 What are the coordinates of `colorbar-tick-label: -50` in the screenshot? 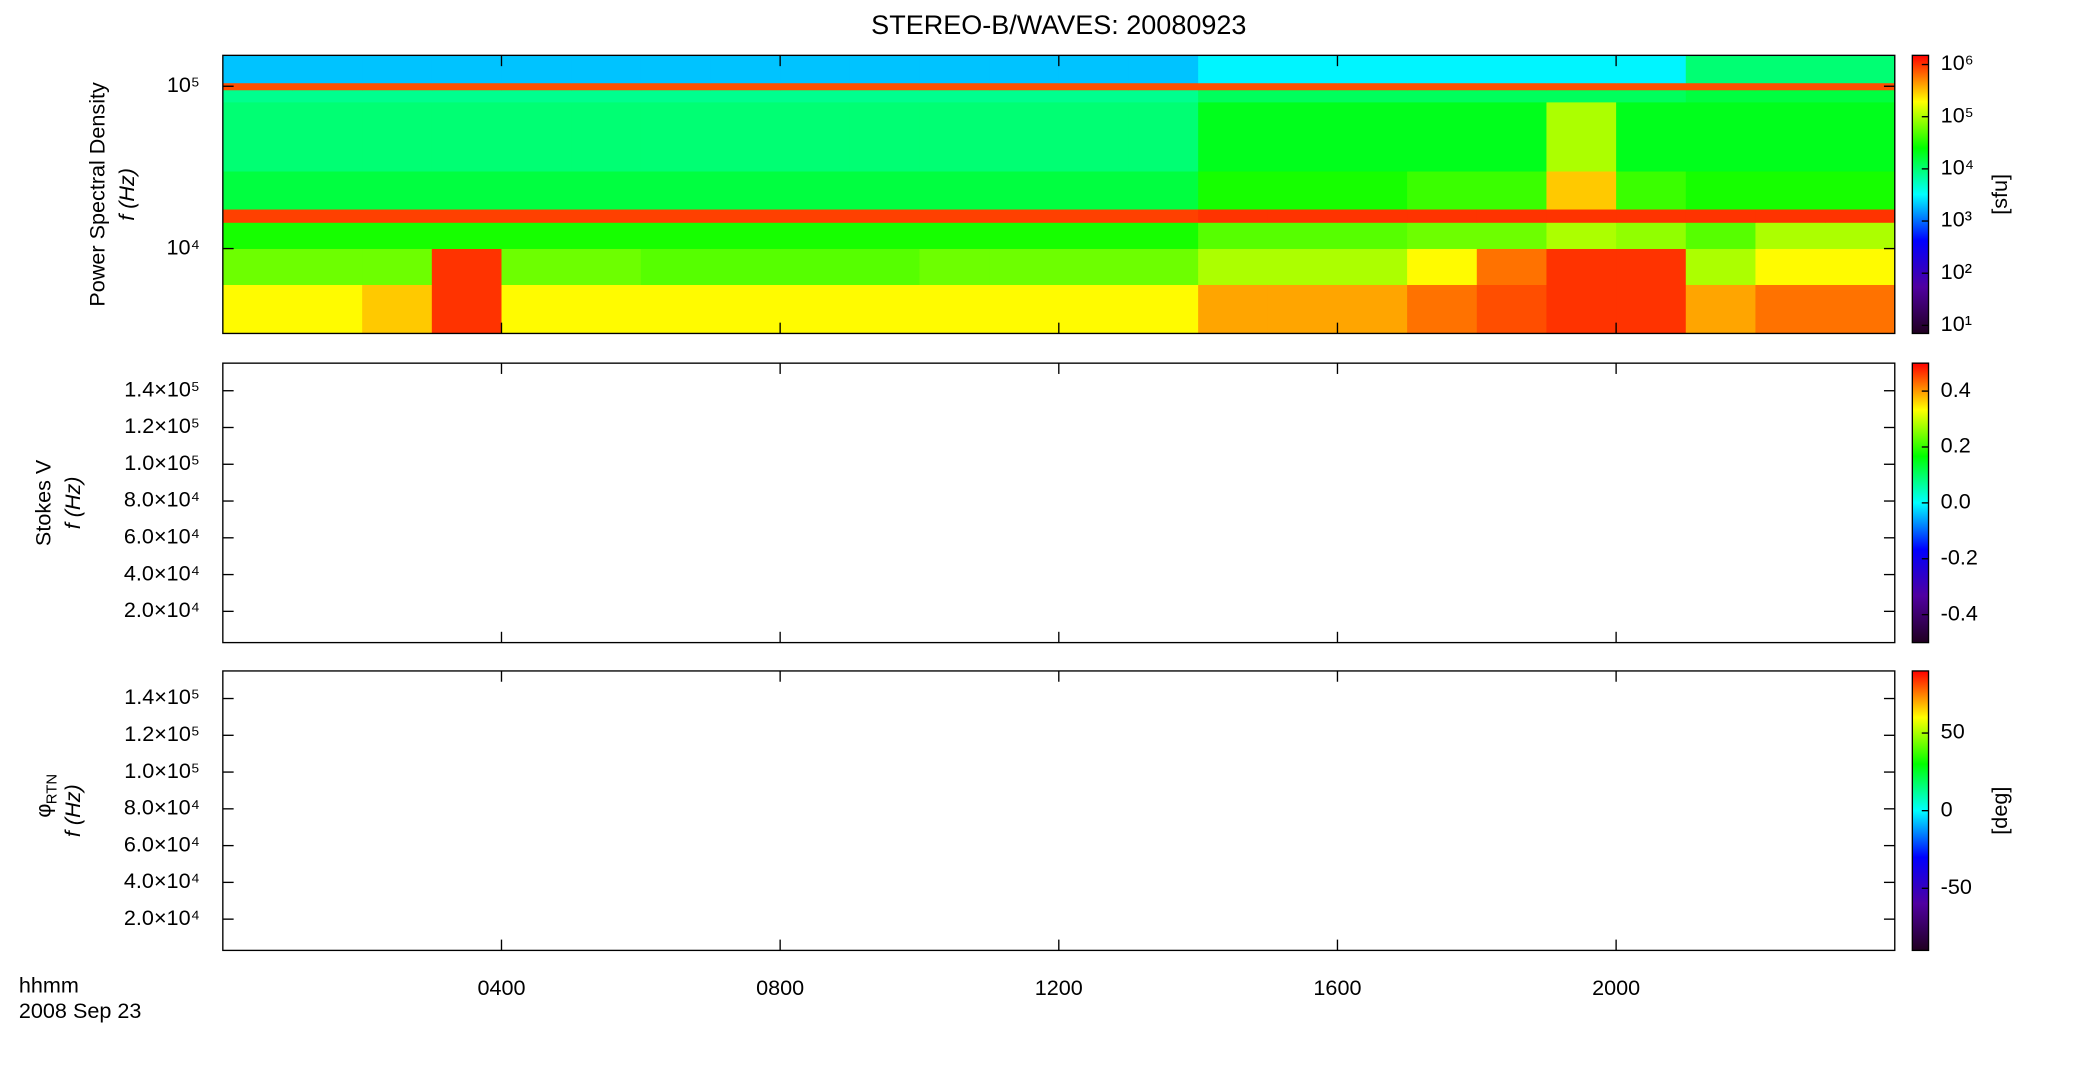 It's located at (1956, 886).